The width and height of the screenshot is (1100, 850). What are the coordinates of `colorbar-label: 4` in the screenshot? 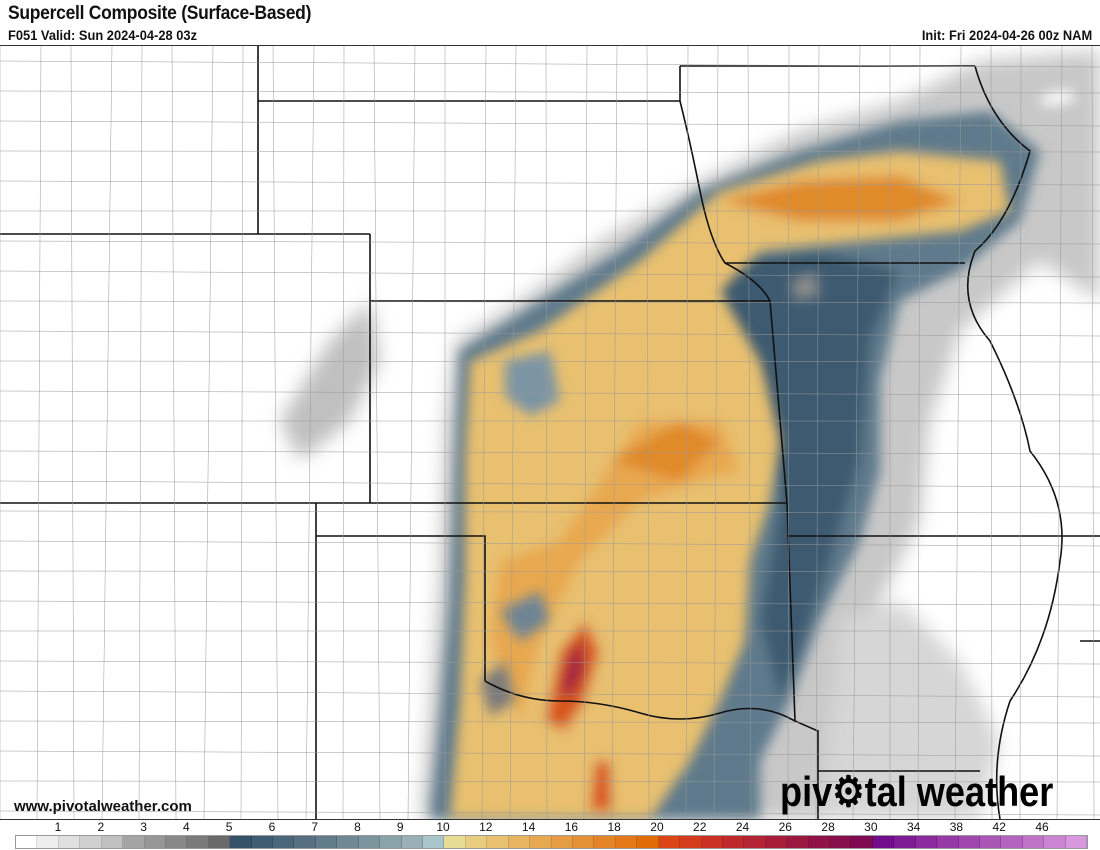 It's located at (186, 827).